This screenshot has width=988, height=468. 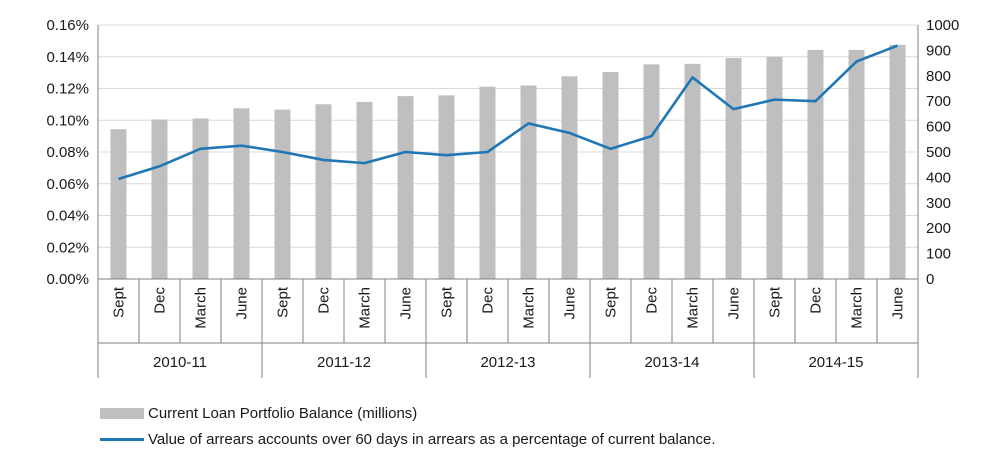 What do you see at coordinates (671, 362) in the screenshot?
I see `group-label: 2013-14` at bounding box center [671, 362].